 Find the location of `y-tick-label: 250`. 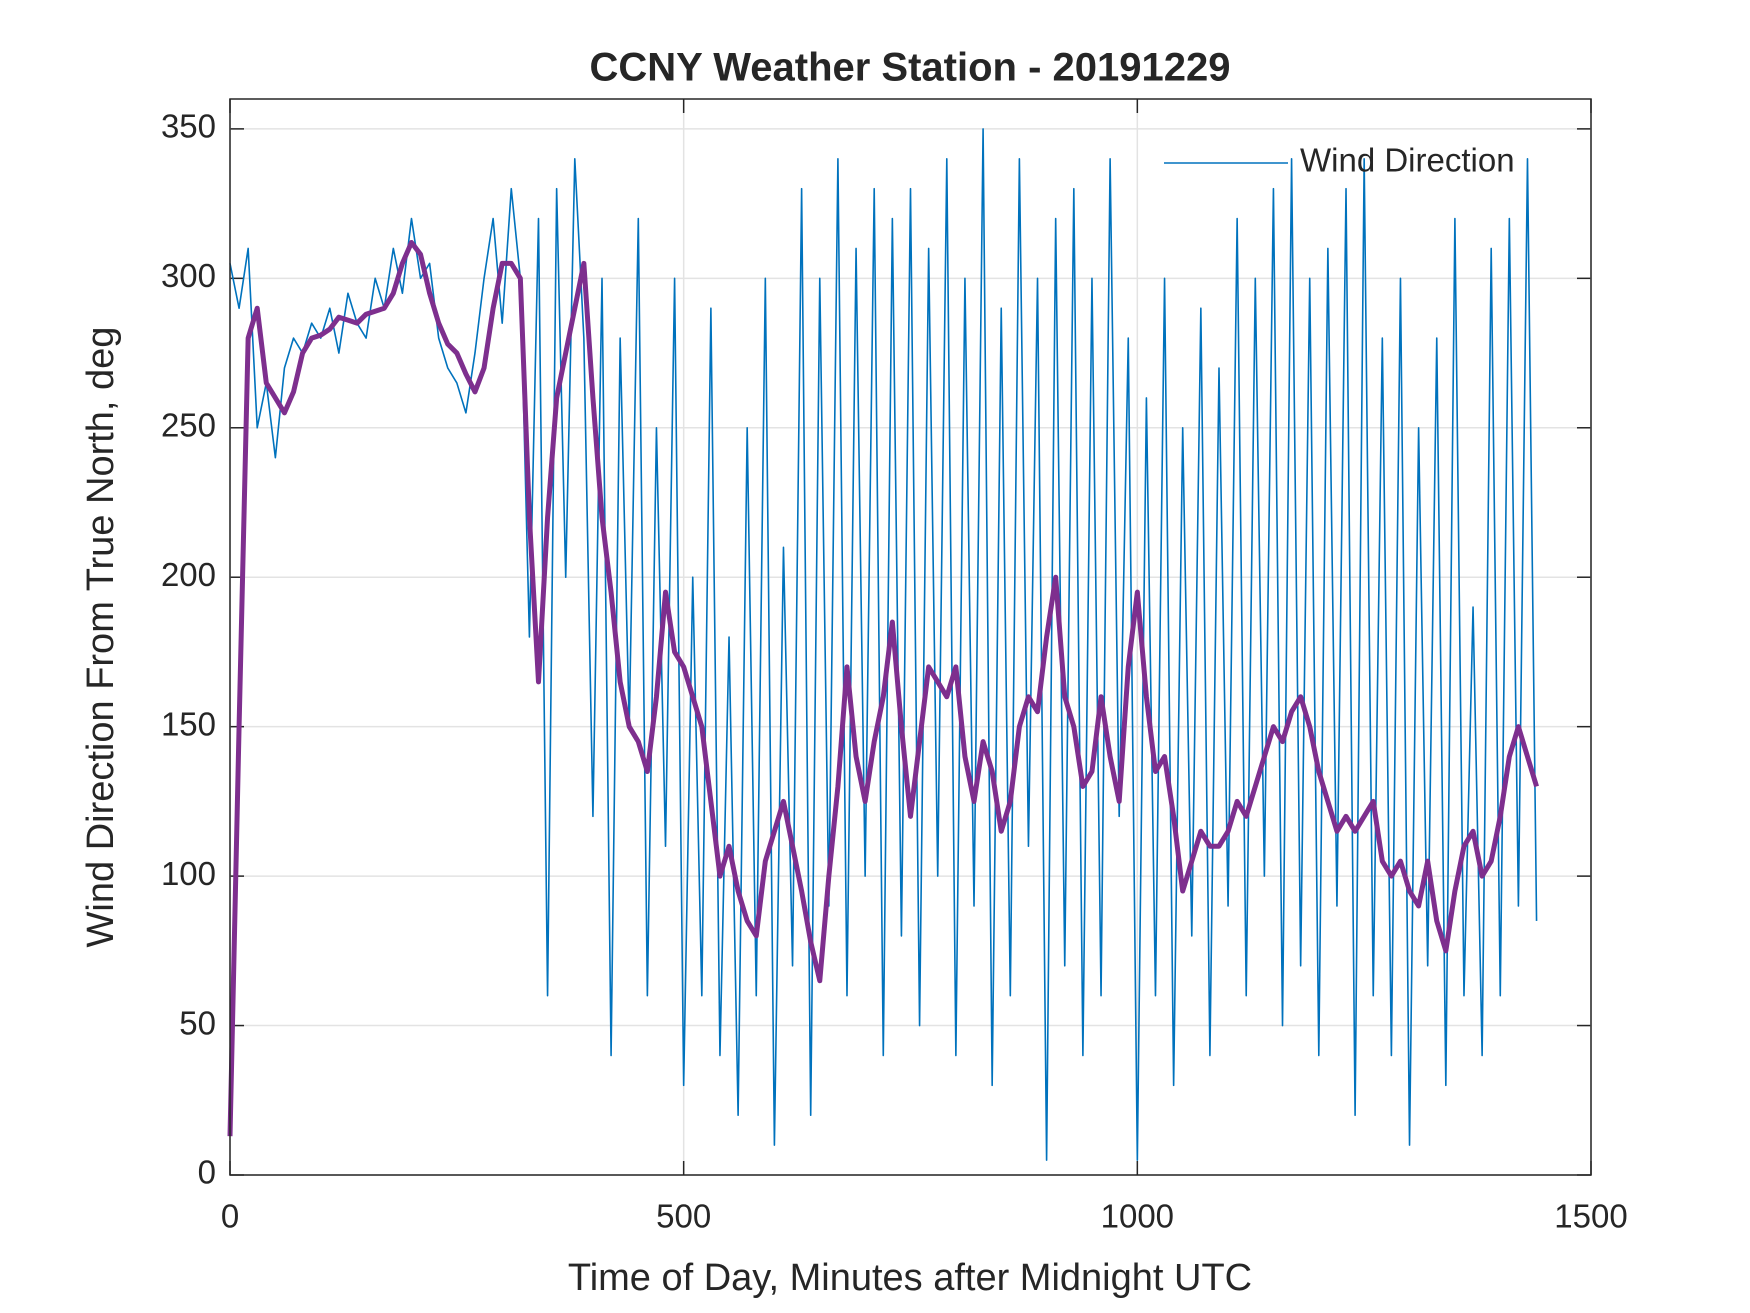

y-tick-label: 250 is located at coordinates (188, 424).